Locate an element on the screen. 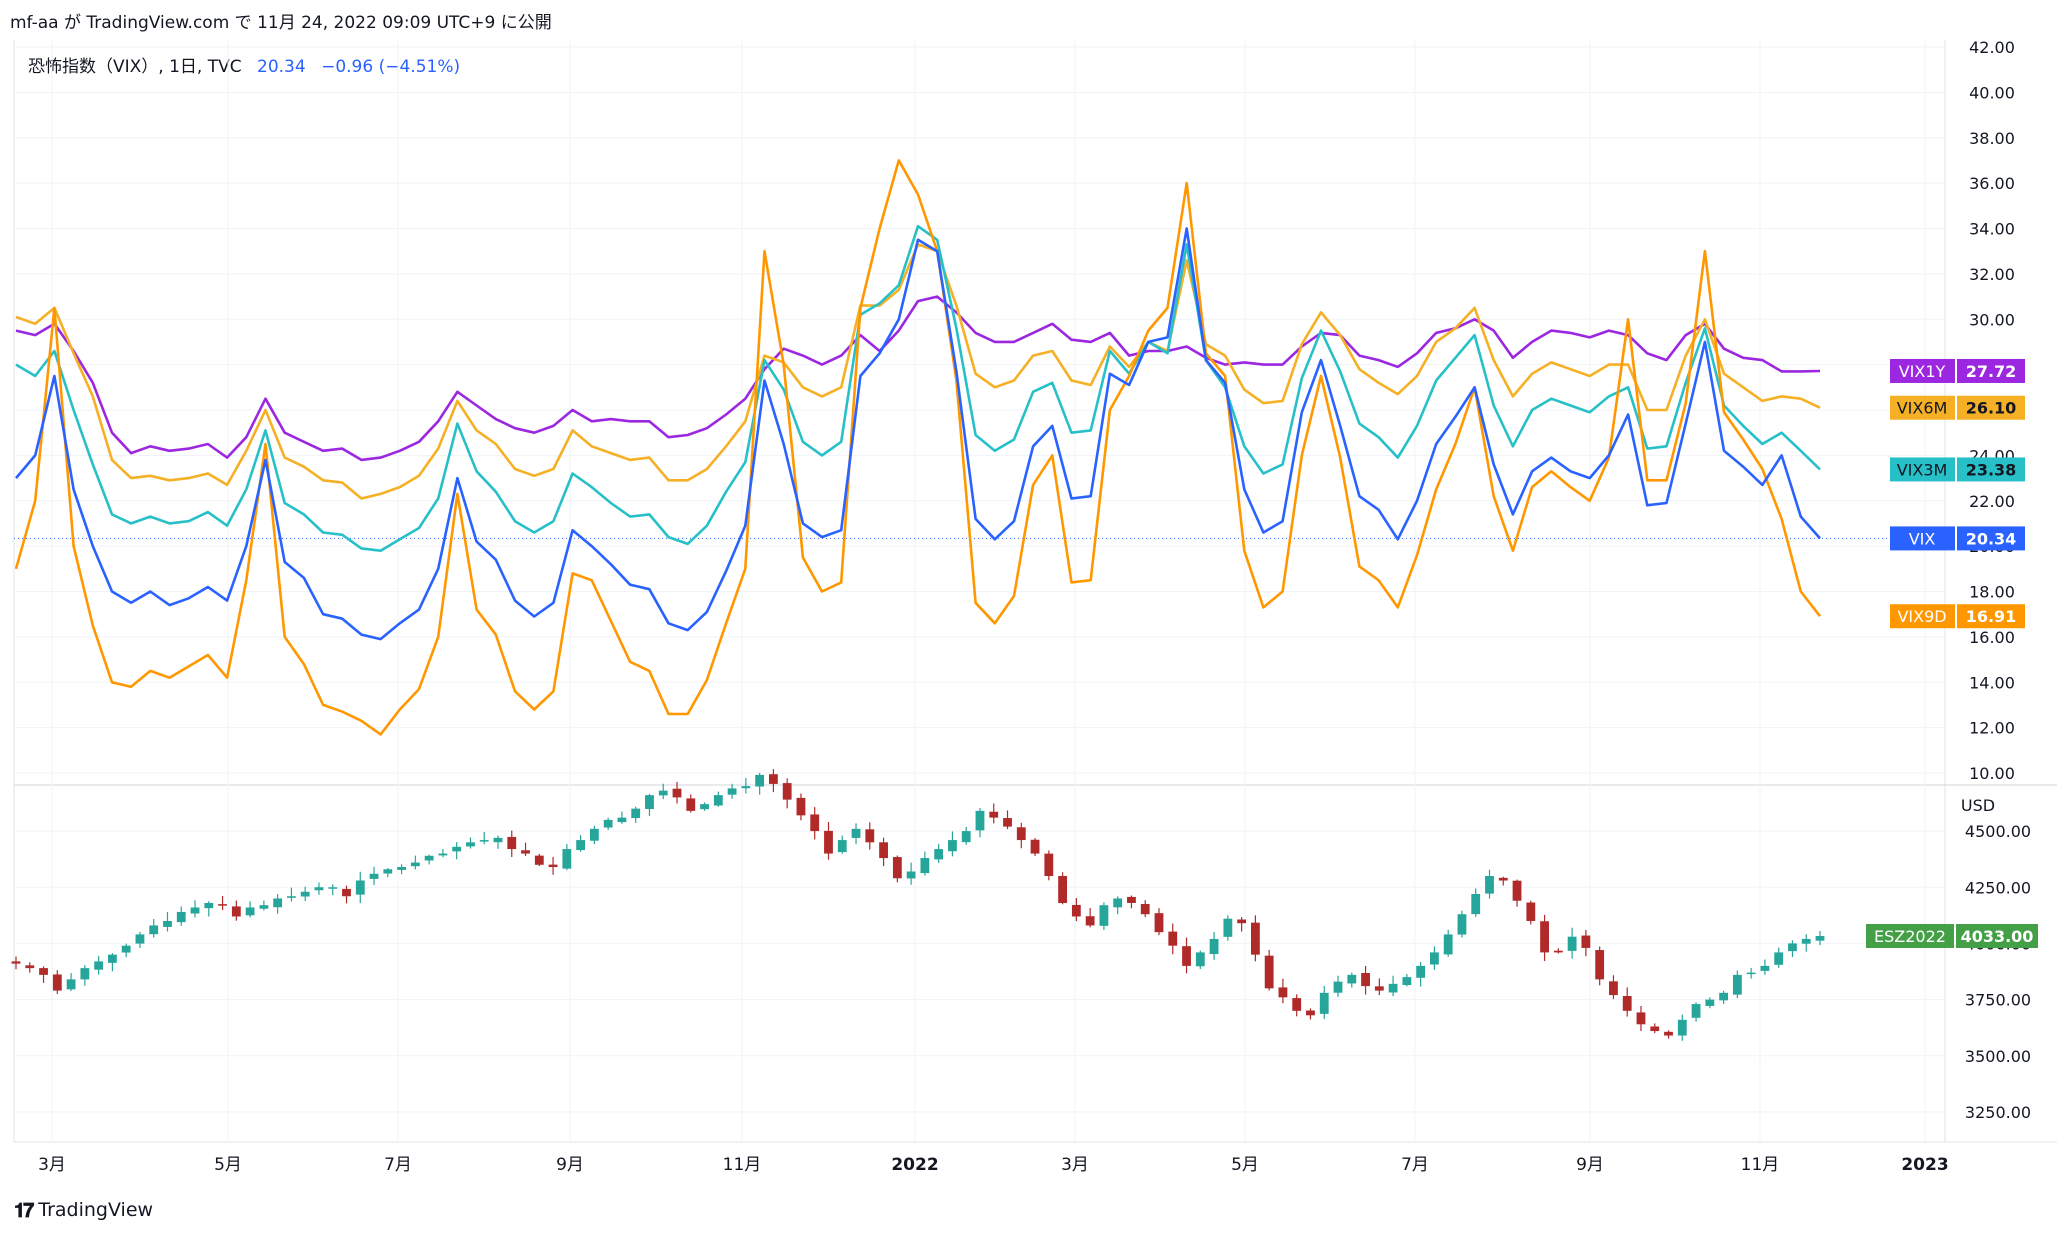  y-tick-label: 30.00 is located at coordinates (1992, 319).